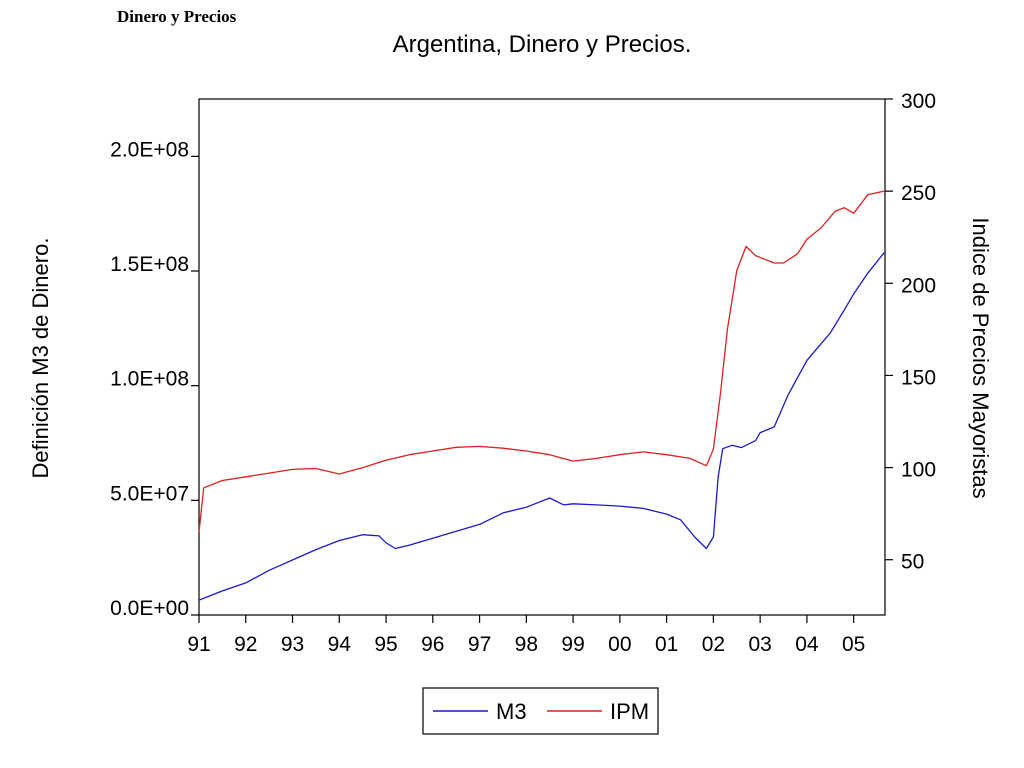  I want to click on x-tick-label: 94, so click(340, 644).